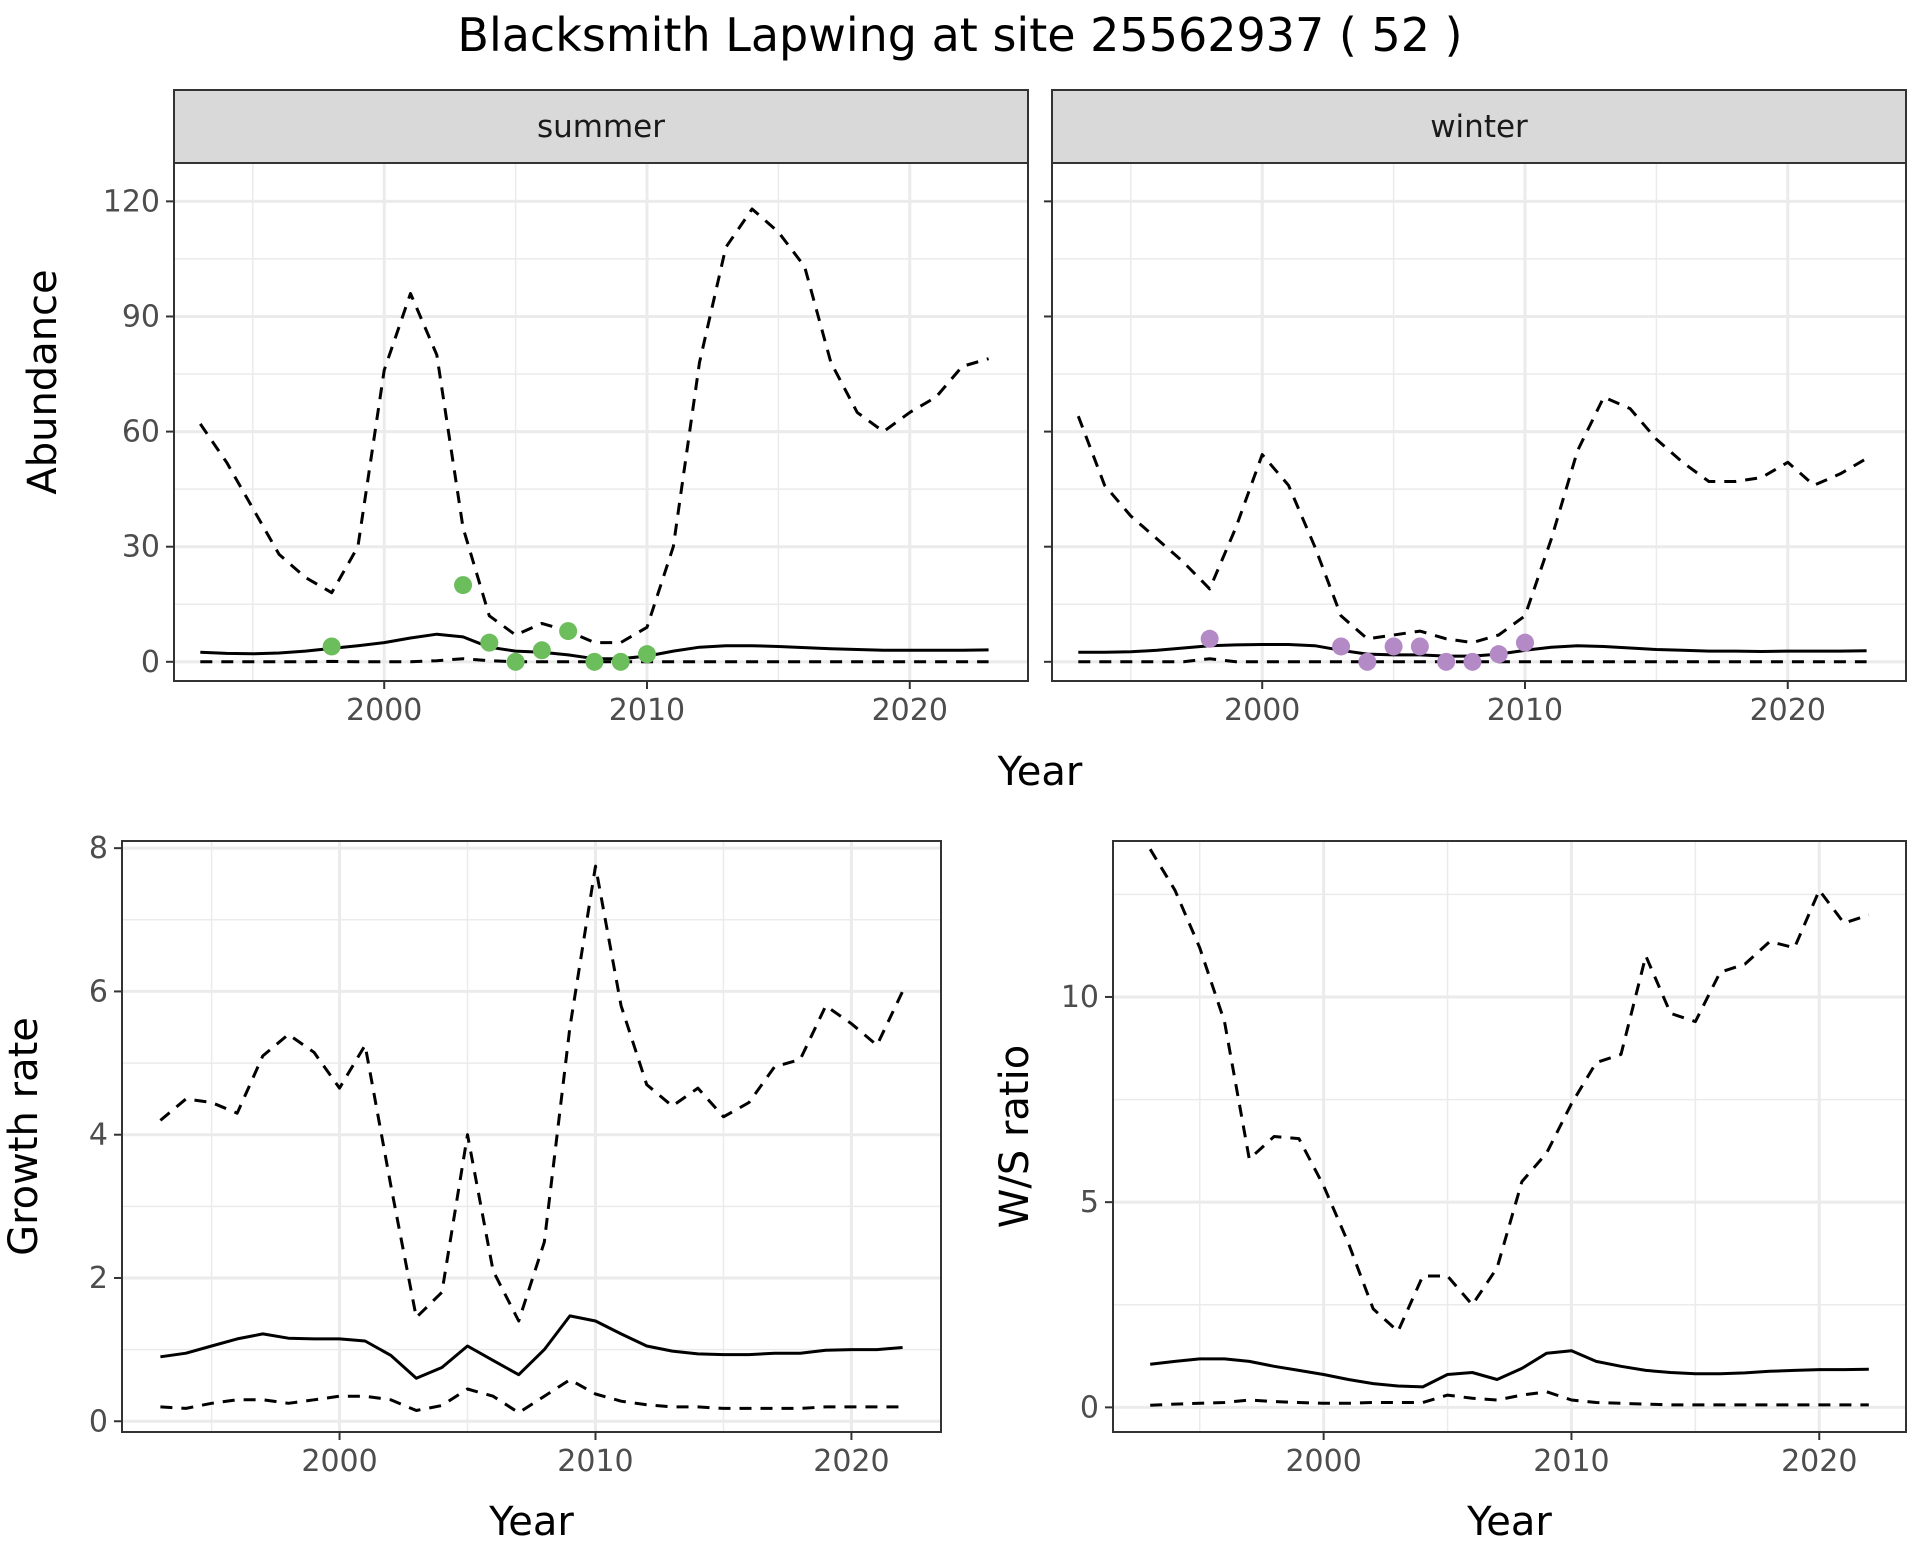 This screenshot has height=1560, width=1920. I want to click on abundance-summer-x-tick-label: 2020, so click(910, 710).